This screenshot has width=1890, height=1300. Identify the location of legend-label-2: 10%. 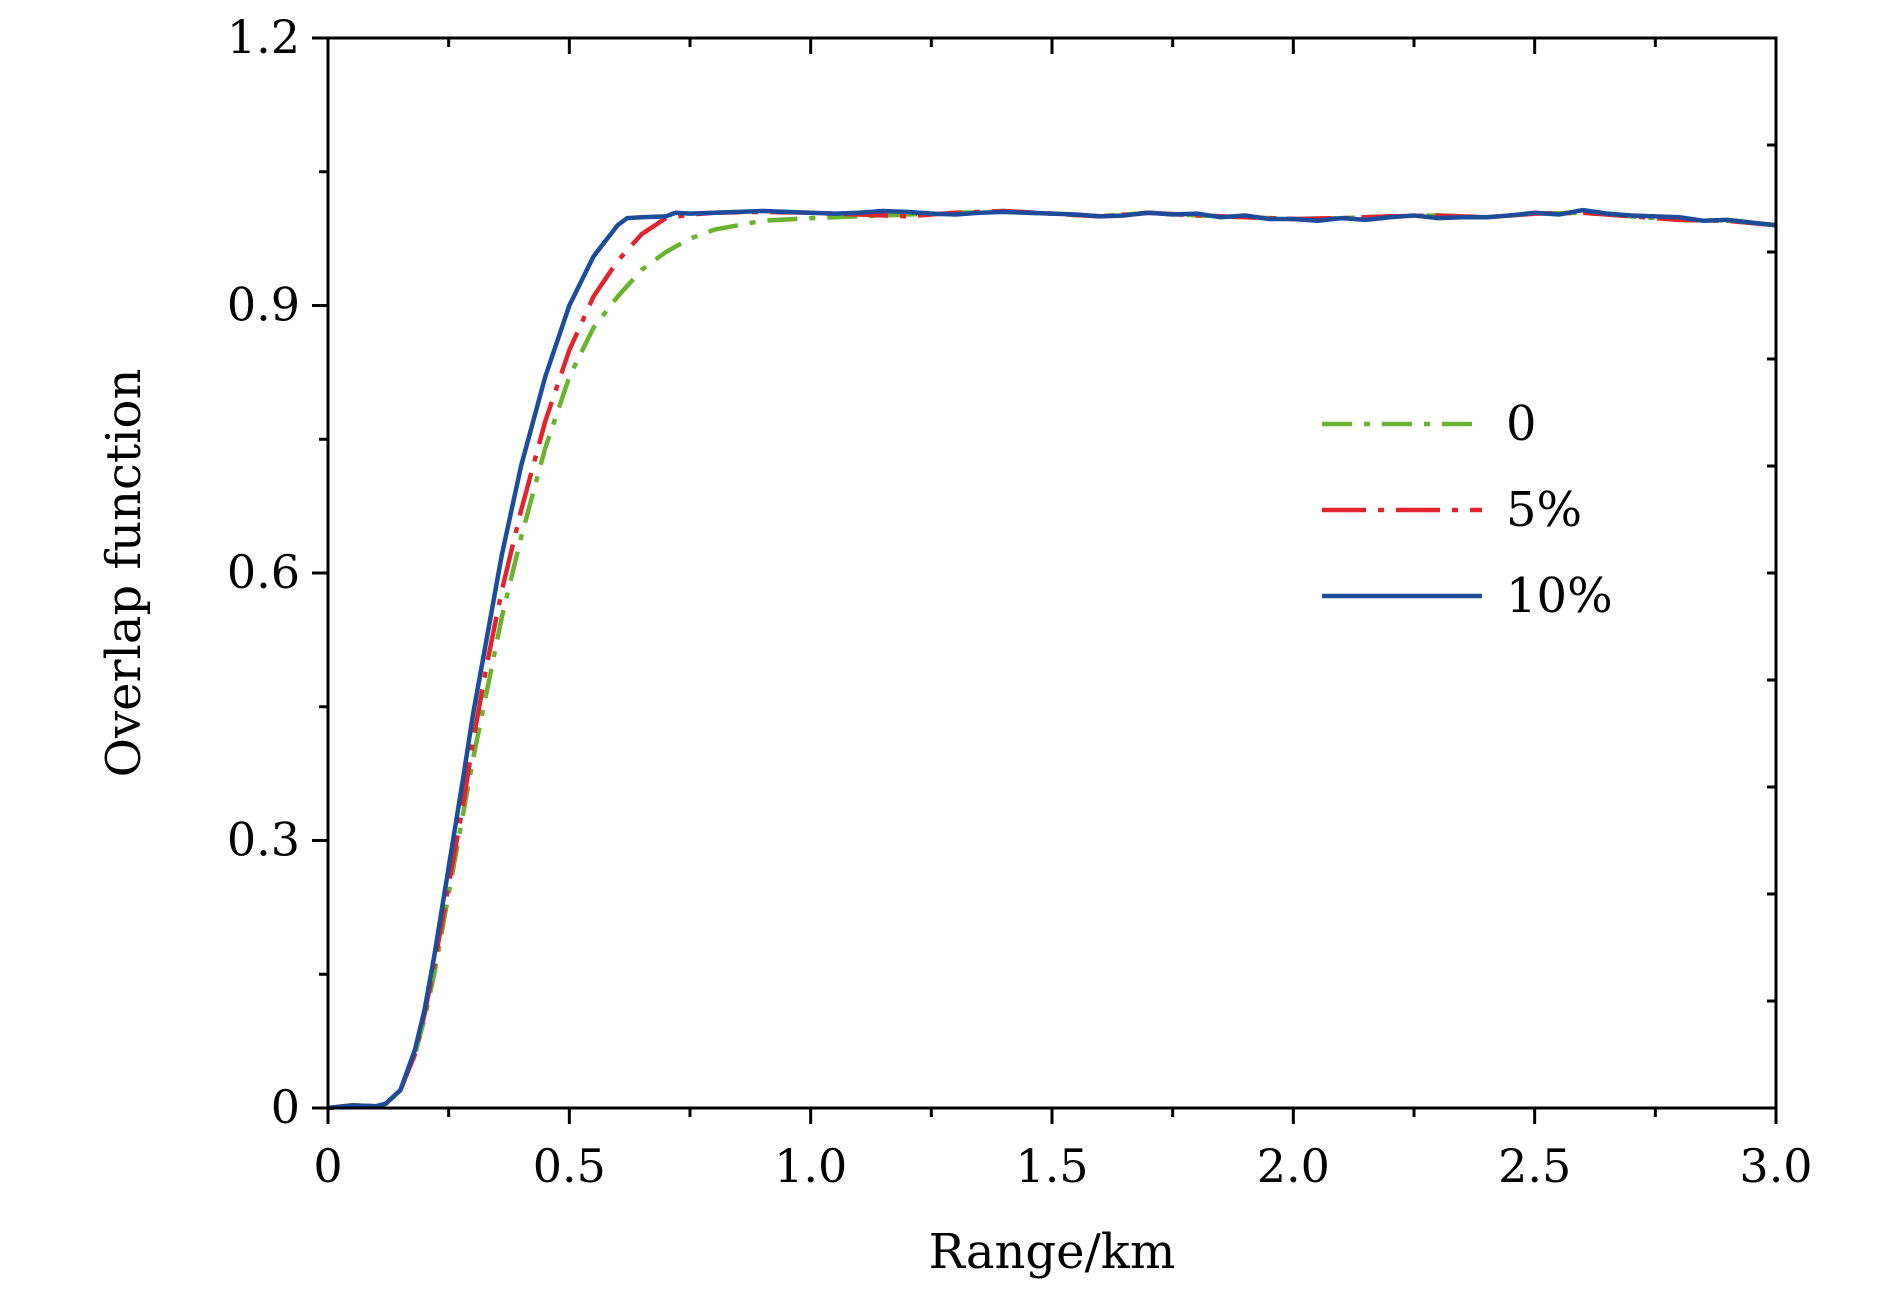
(1559, 596).